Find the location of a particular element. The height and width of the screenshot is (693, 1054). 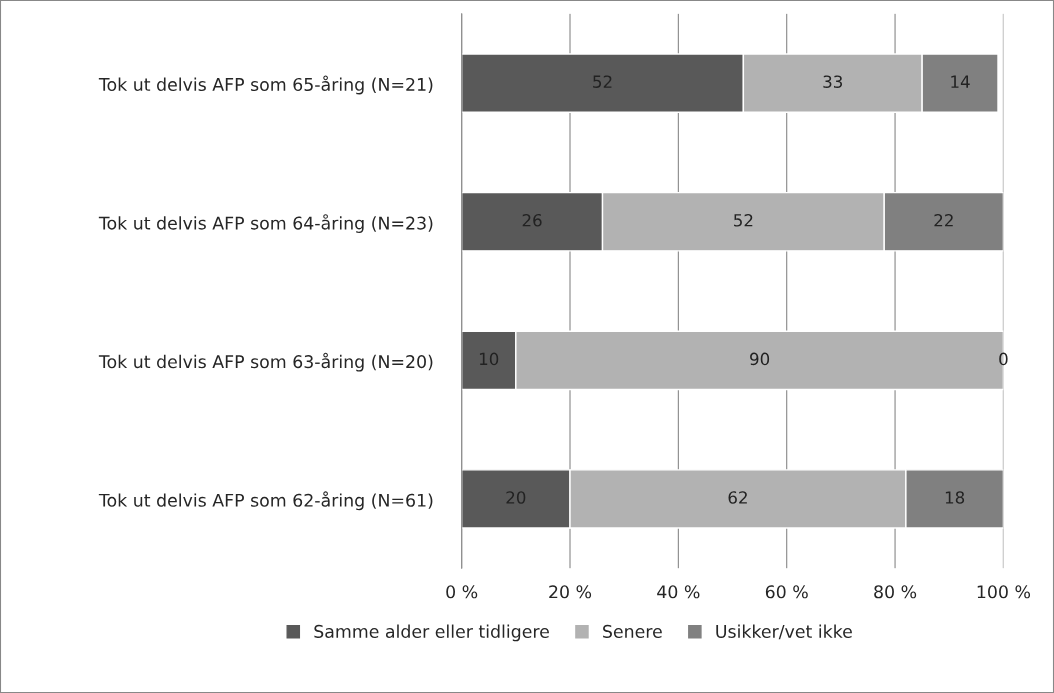

y-tick-label: Tok ut delvis AFP som 62-åring (N=61) is located at coordinates (265, 501).